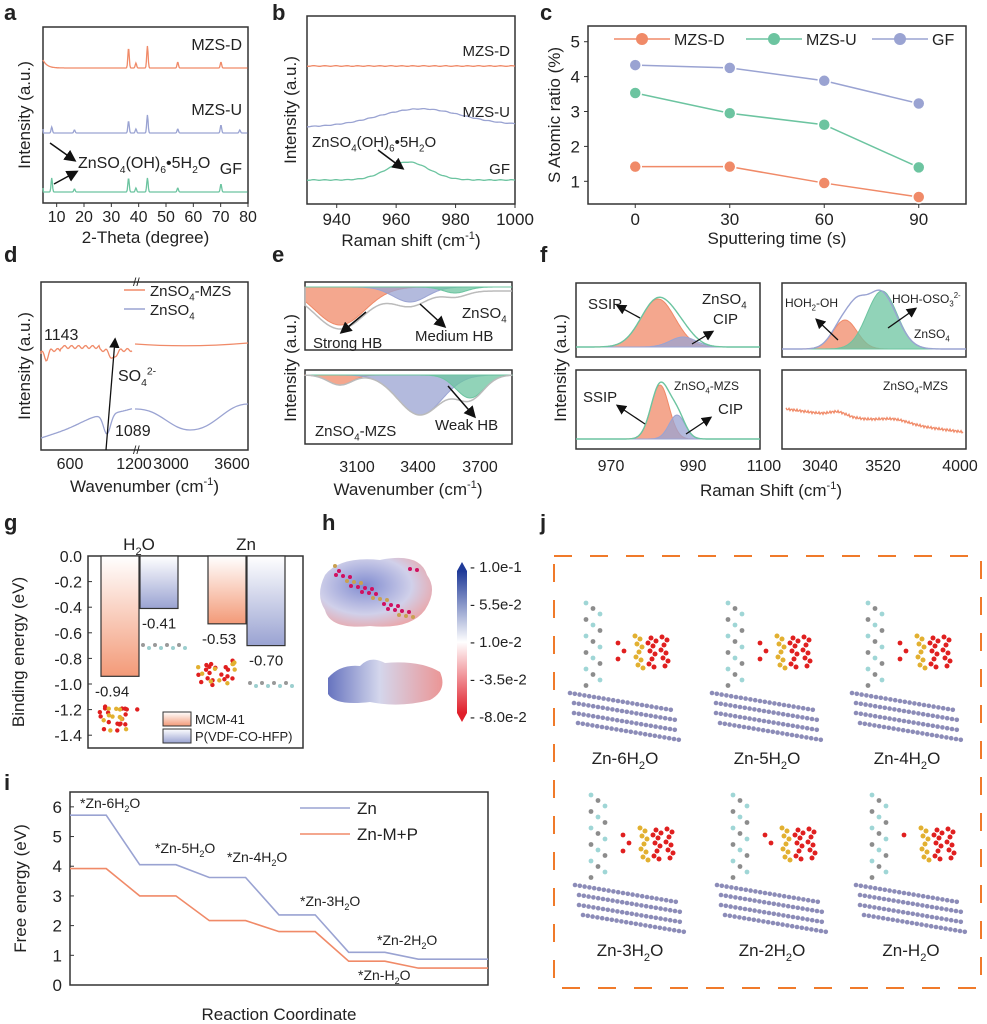 The height and width of the screenshot is (1024, 987). I want to click on y-tick-label: 4, so click(575, 77).